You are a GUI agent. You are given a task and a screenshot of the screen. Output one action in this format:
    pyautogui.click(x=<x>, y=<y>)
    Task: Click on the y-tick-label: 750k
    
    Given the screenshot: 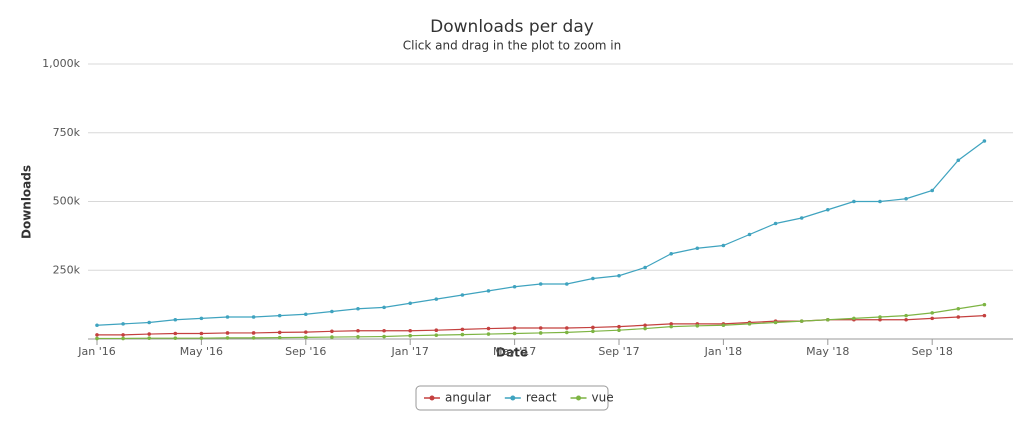 What is the action you would take?
    pyautogui.click(x=67, y=132)
    